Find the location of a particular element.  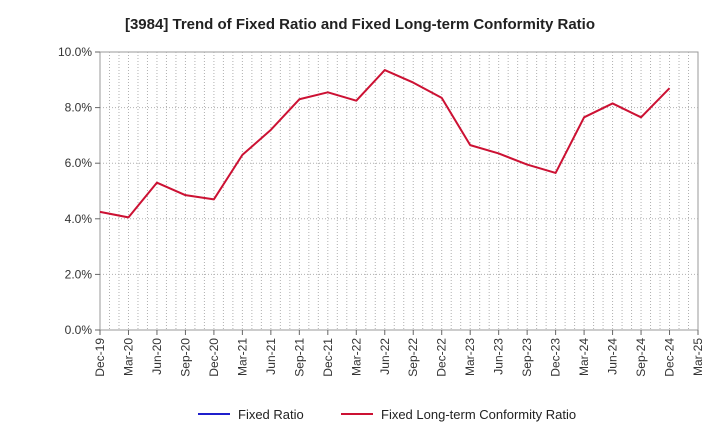

x-tick-label: Mar-25 is located at coordinates (698, 357).